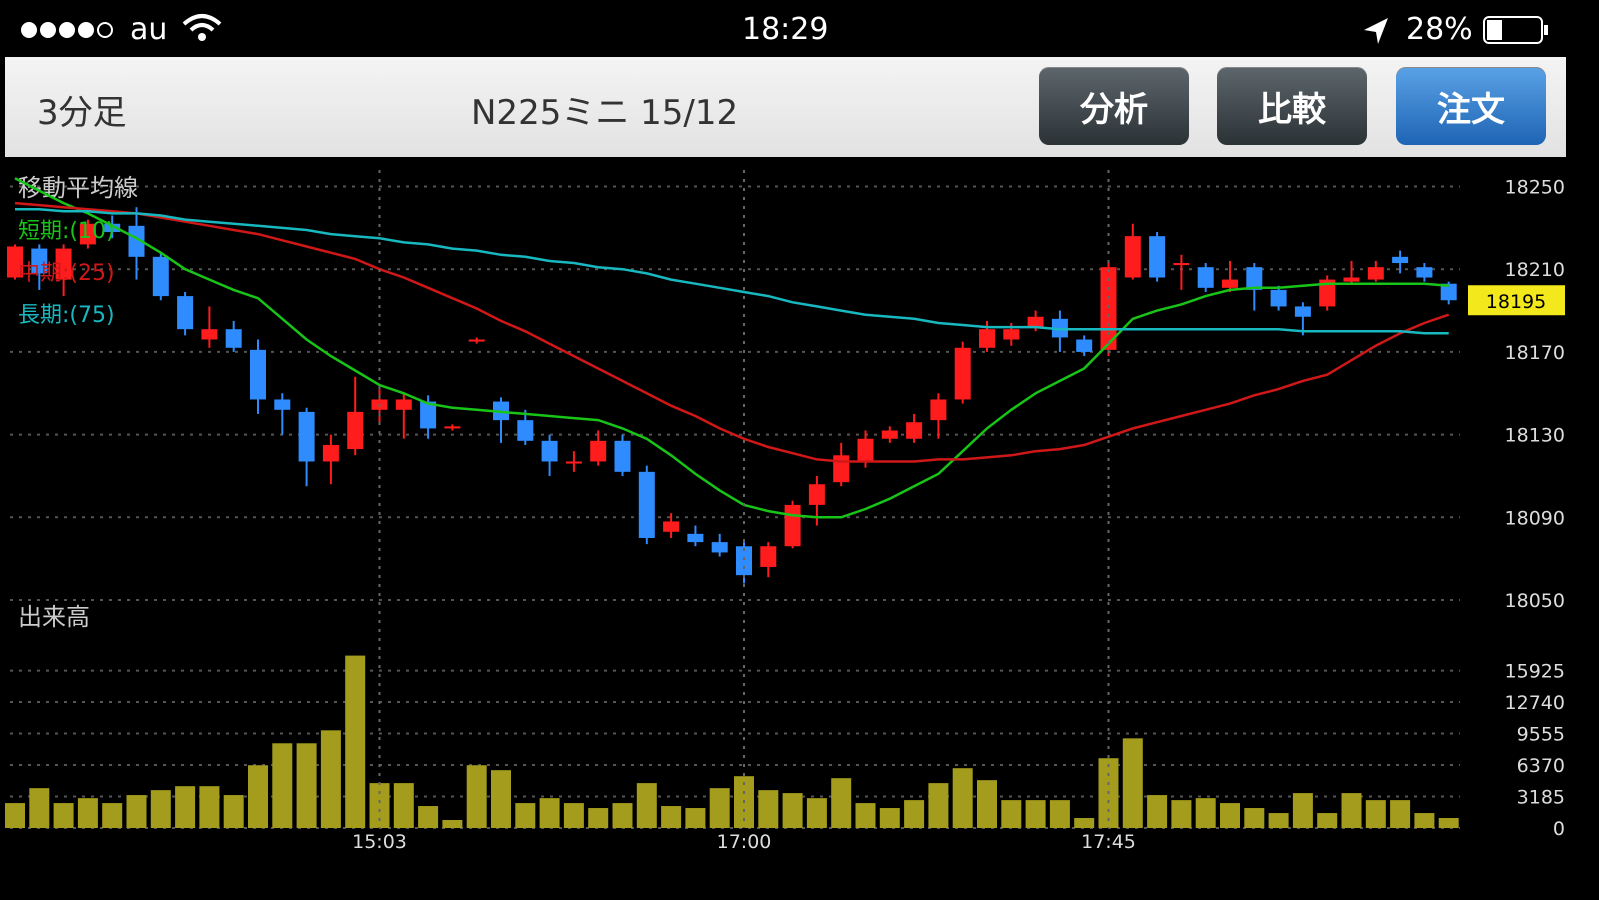 This screenshot has height=900, width=1599. I want to click on battery-percent: 28%, so click(1439, 29).